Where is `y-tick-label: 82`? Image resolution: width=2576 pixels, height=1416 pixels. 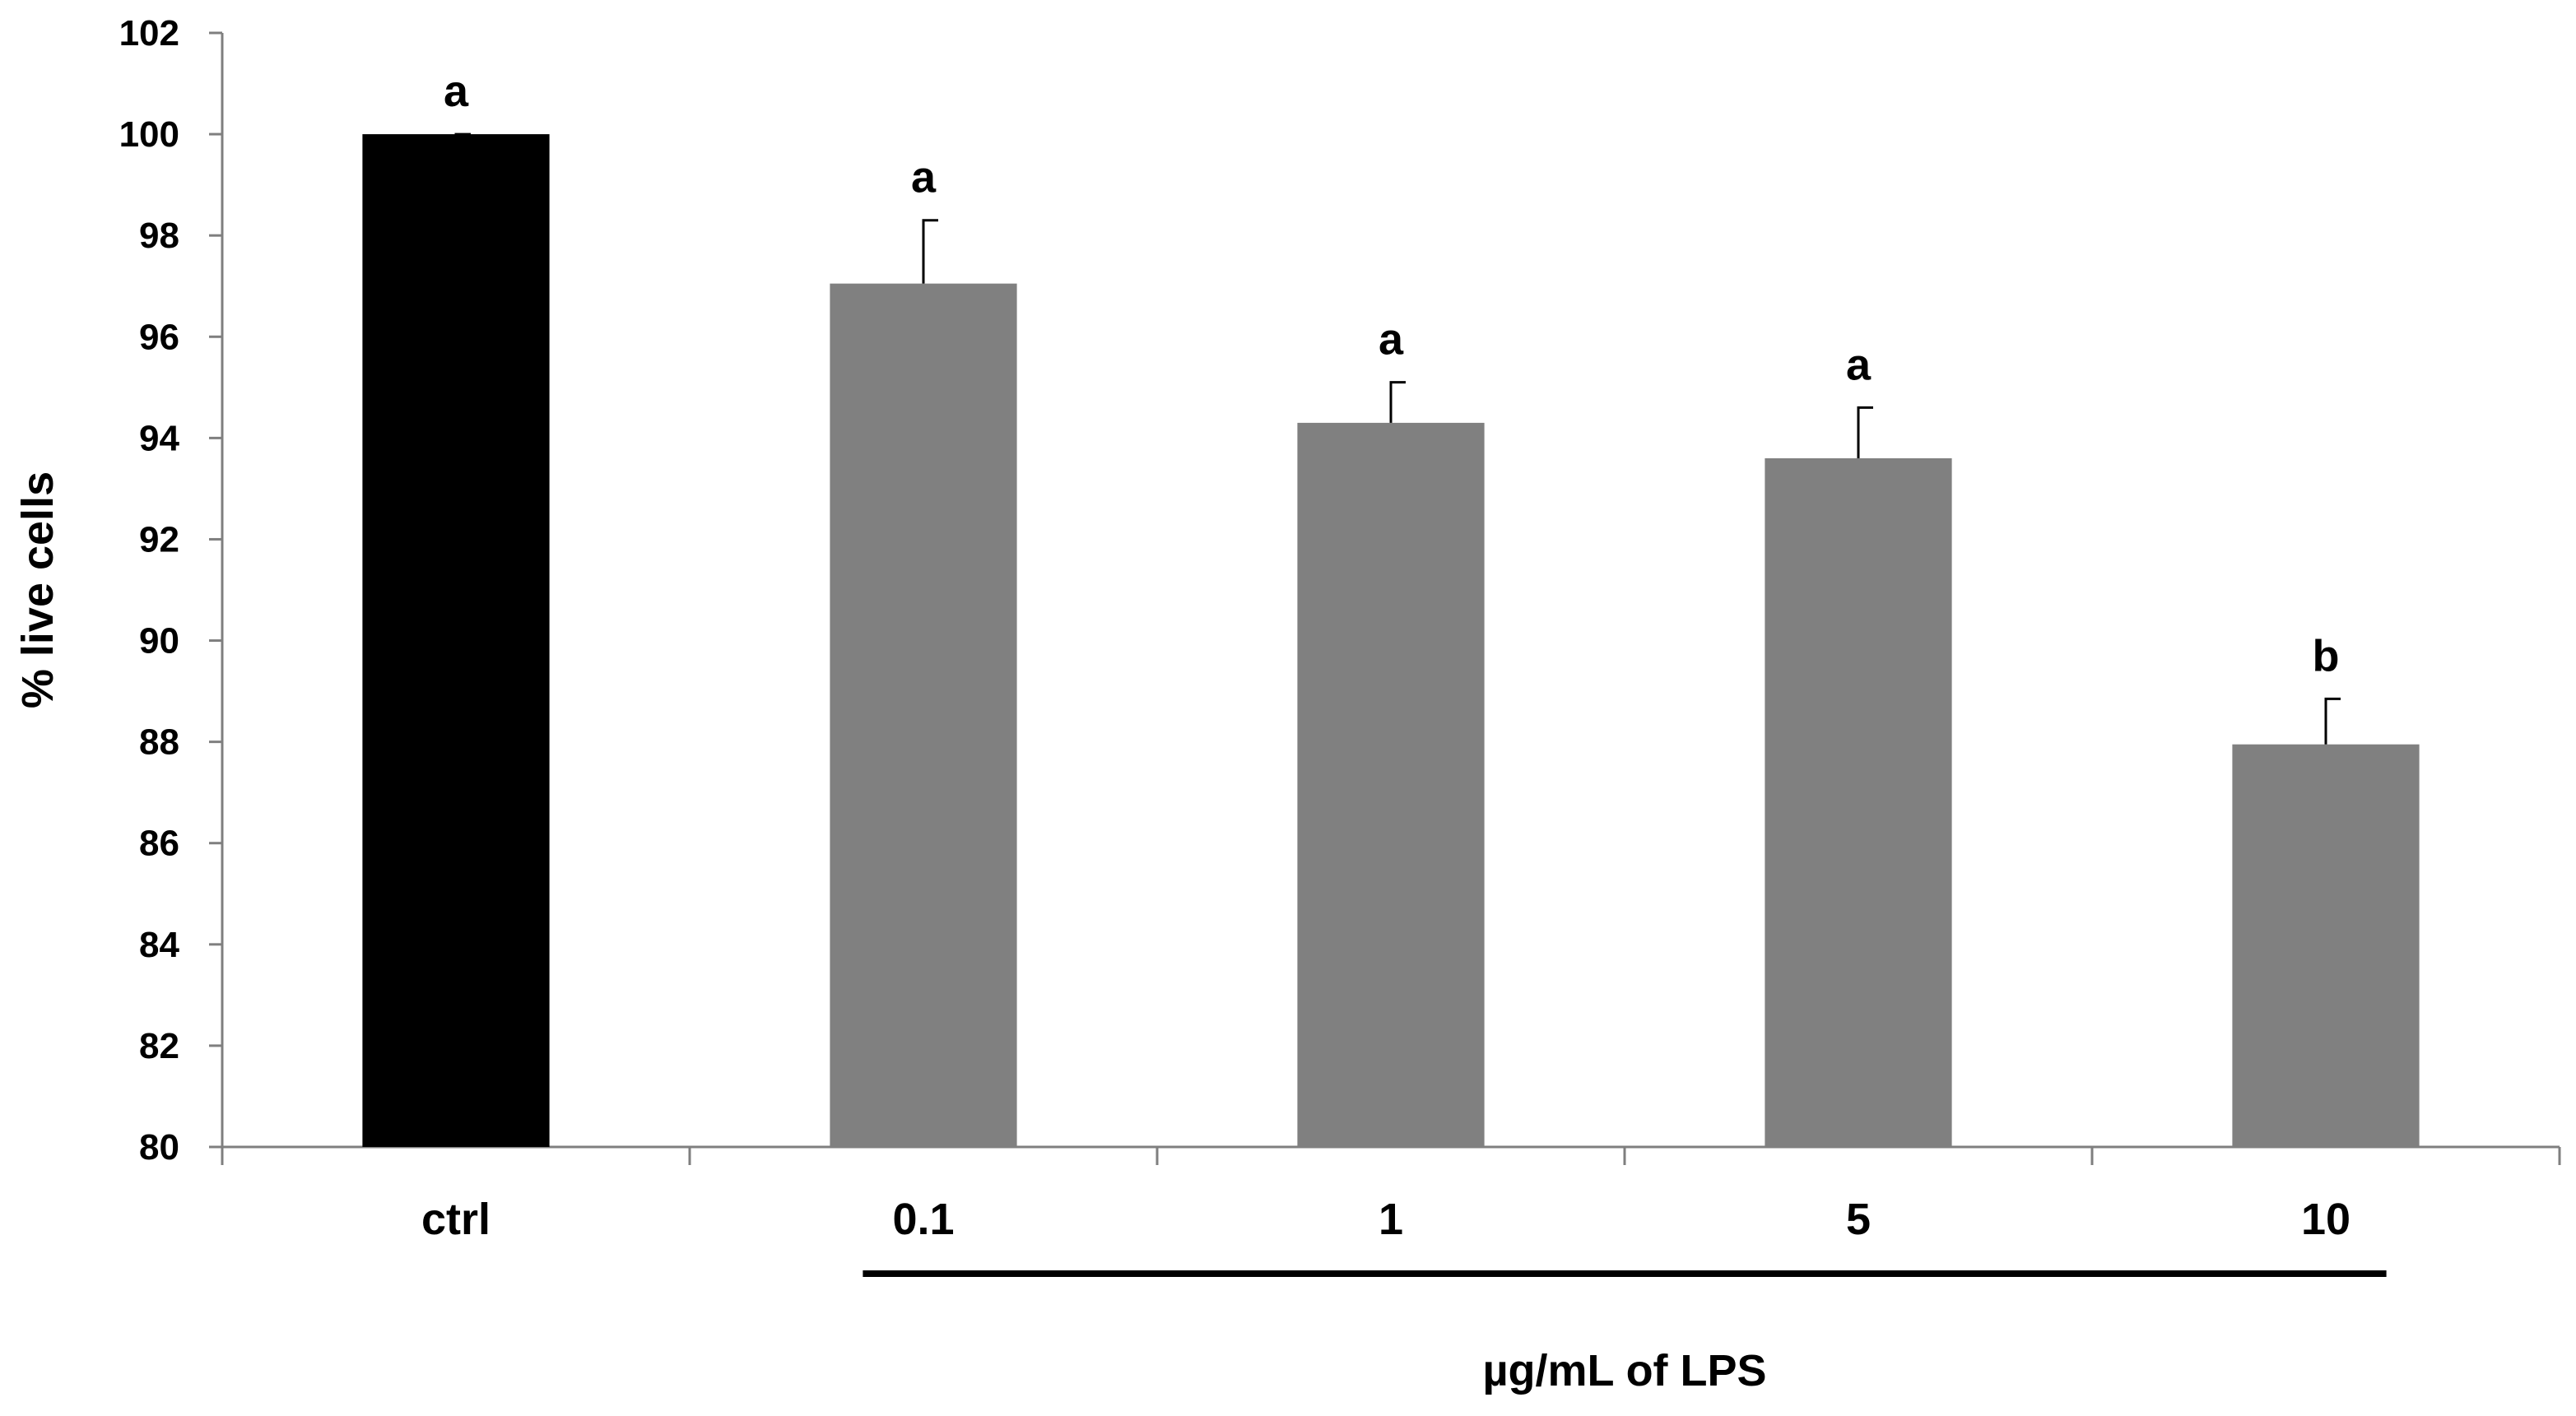
y-tick-label: 82 is located at coordinates (159, 1046).